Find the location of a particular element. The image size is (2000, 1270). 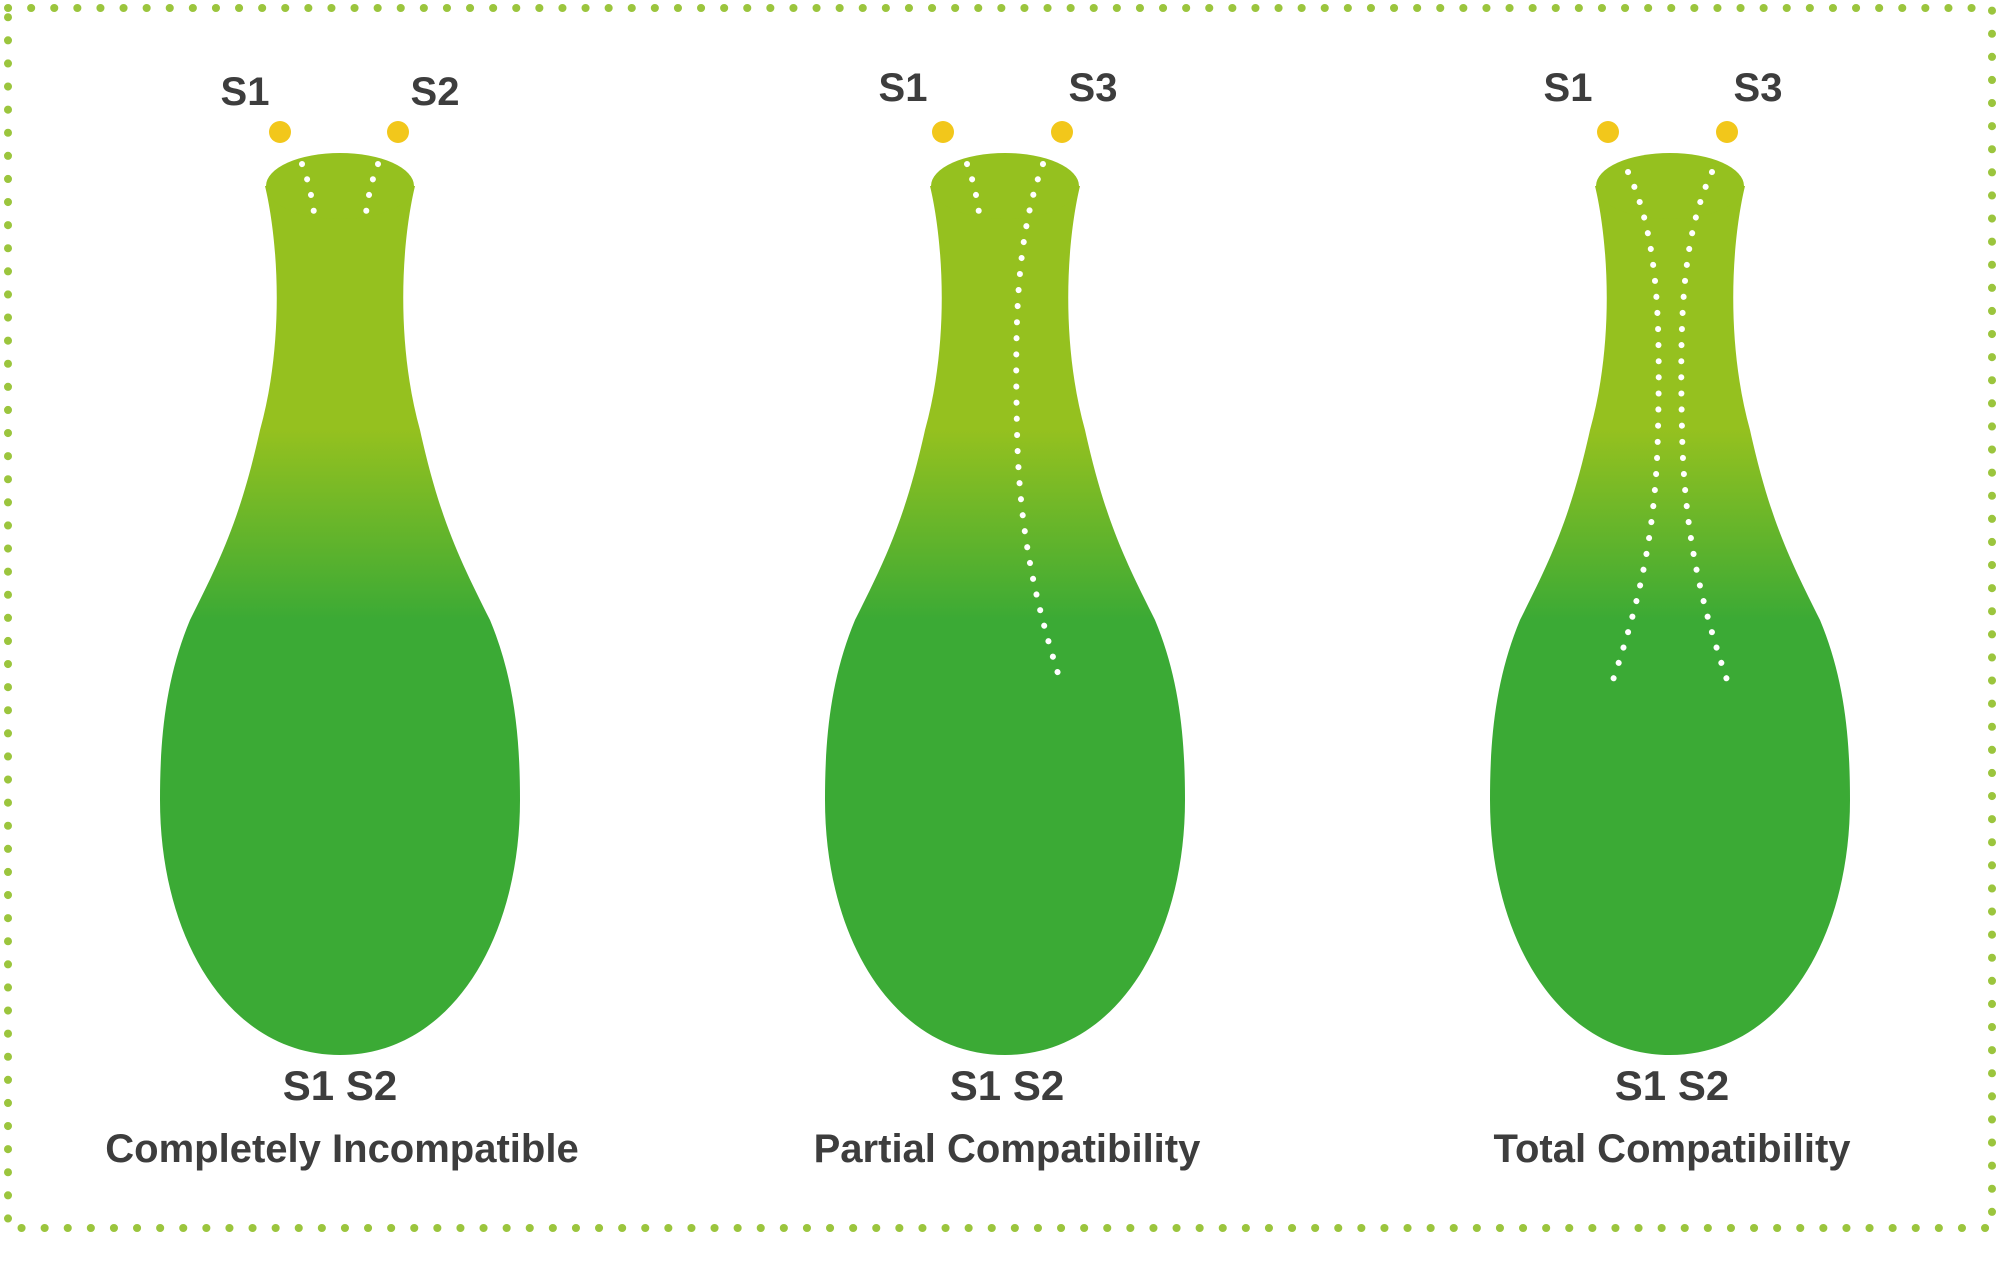

pollen-label-right: S2 is located at coordinates (435, 92).